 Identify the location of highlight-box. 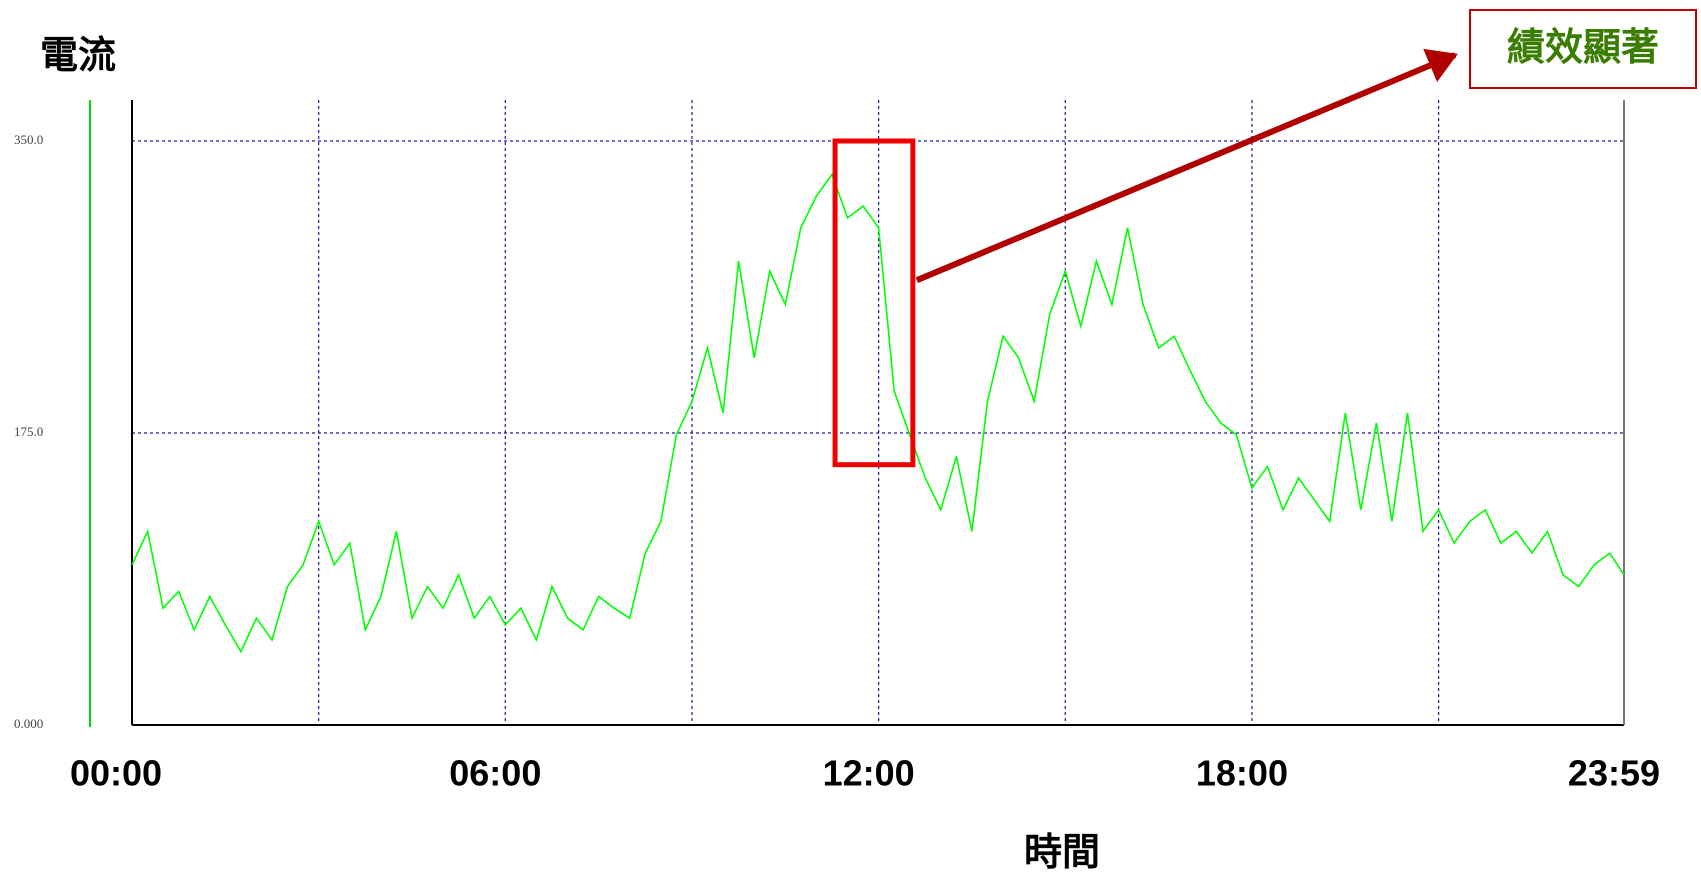
(874, 303).